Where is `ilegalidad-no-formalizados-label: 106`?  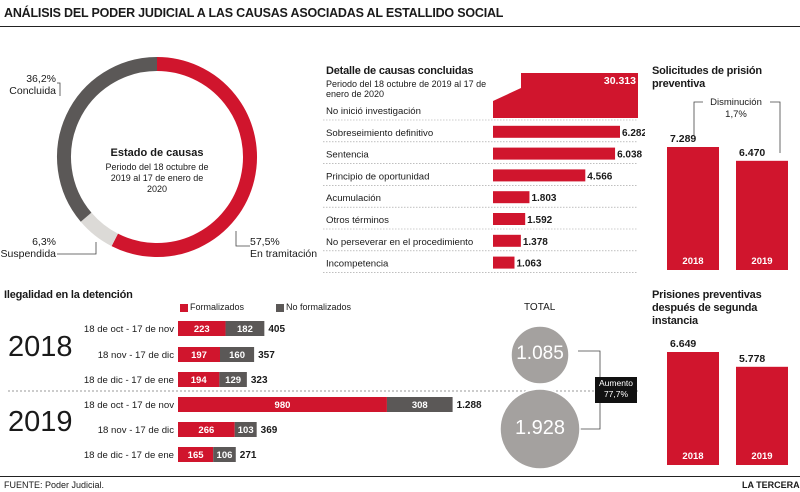
ilegalidad-no-formalizados-label: 106 is located at coordinates (225, 455).